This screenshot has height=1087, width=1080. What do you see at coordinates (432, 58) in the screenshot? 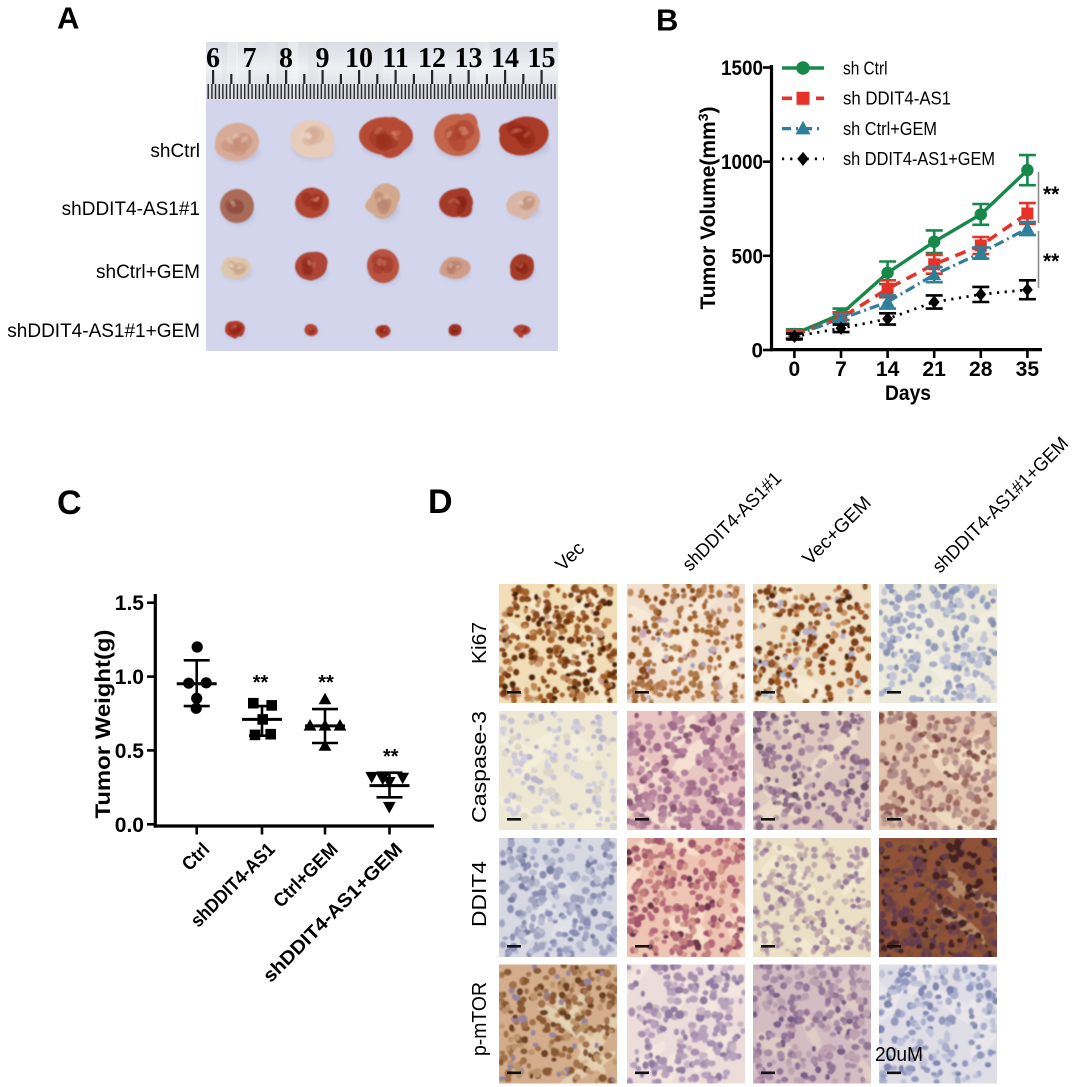
I see `svg-text: 12` at bounding box center [432, 58].